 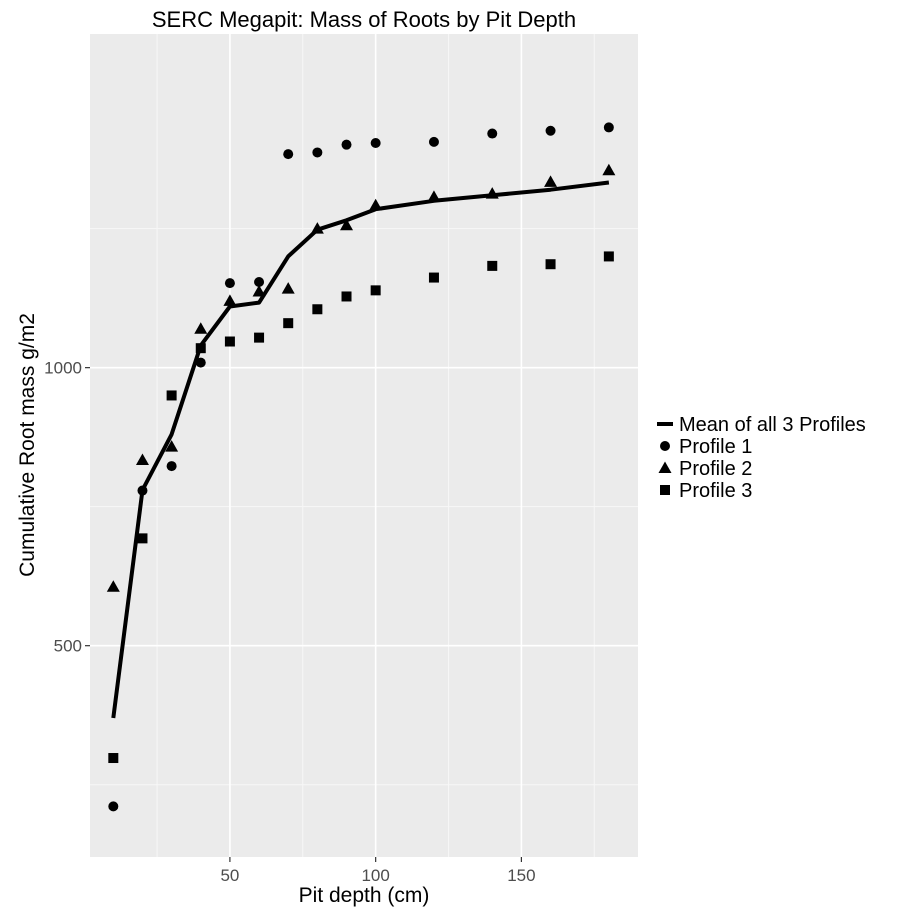 What do you see at coordinates (665, 467) in the screenshot?
I see `legend-key-triangle` at bounding box center [665, 467].